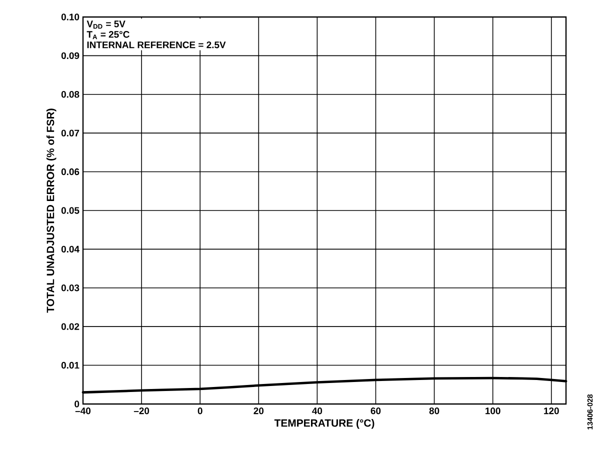 The image size is (600, 457). I want to click on x-tick-label: 100, so click(493, 411).